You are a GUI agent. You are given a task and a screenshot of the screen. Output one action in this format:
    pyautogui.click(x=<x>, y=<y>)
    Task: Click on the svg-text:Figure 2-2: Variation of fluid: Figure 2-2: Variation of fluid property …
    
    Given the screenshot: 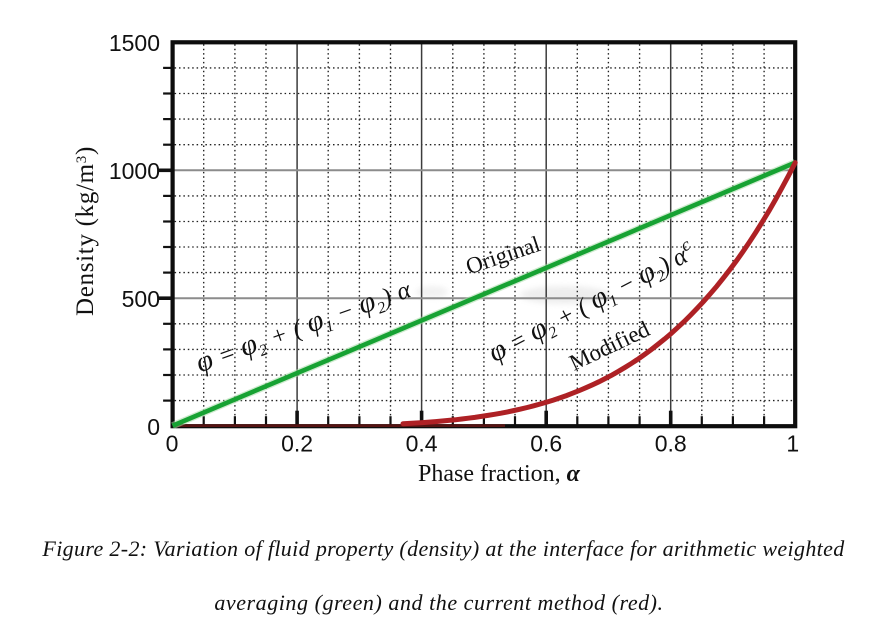 What is the action you would take?
    pyautogui.click(x=443, y=548)
    